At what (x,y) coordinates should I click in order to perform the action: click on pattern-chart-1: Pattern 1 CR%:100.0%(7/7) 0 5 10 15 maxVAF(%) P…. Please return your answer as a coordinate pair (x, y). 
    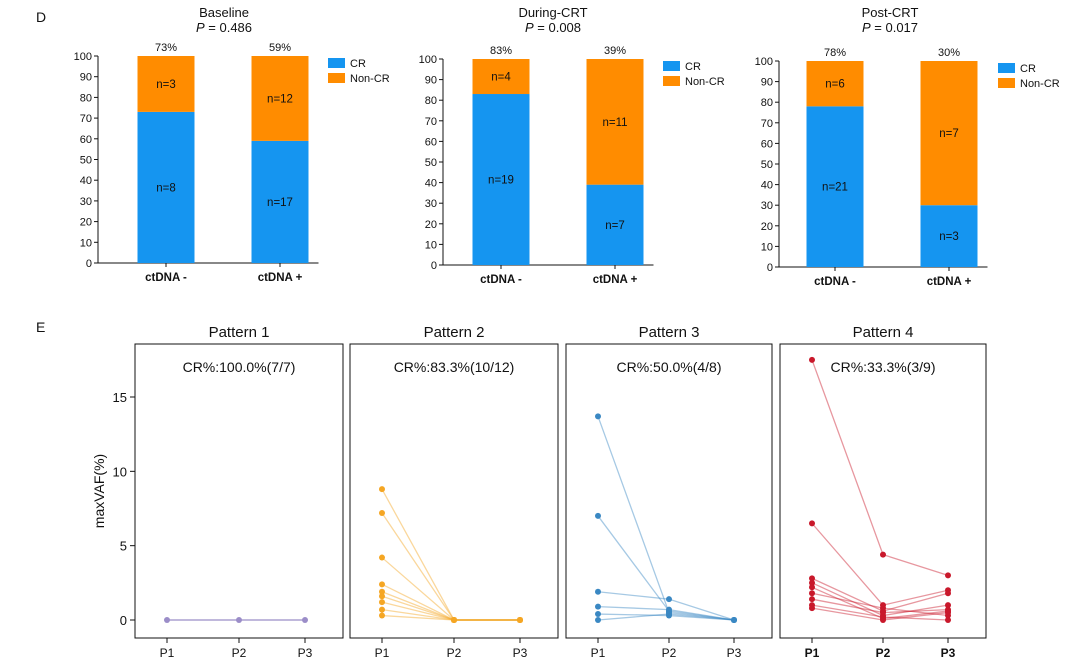
    Looking at the image, I should click on (217, 492).